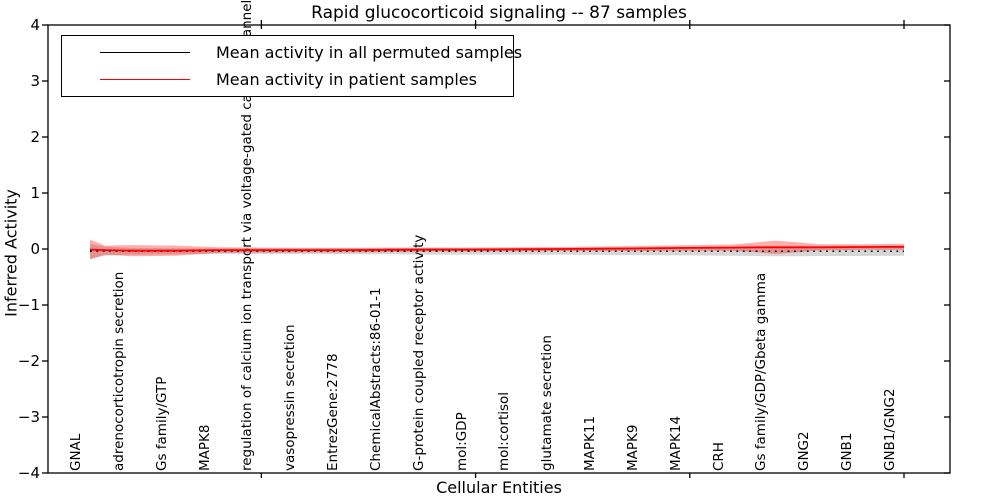 This screenshot has height=500, width=1000. Describe the element at coordinates (28, 361) in the screenshot. I see `y-tick-label: −2` at that location.